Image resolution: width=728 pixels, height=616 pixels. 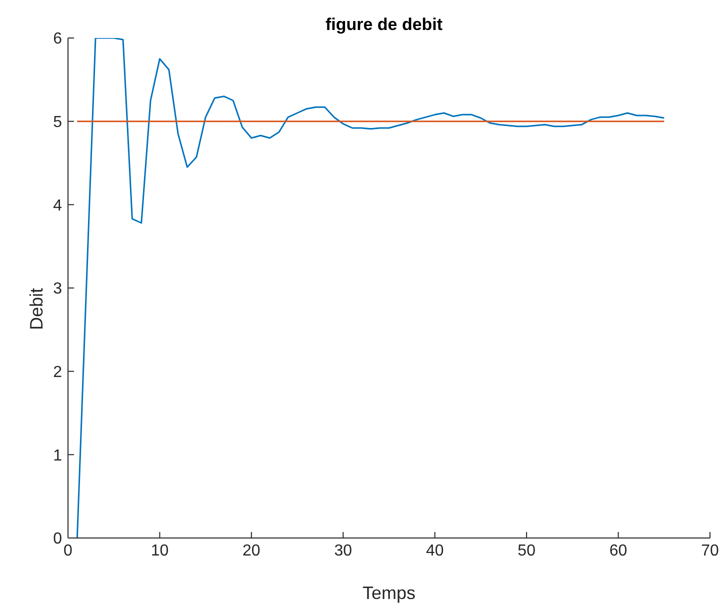 What do you see at coordinates (57, 289) in the screenshot?
I see `y-tick-label: 3` at bounding box center [57, 289].